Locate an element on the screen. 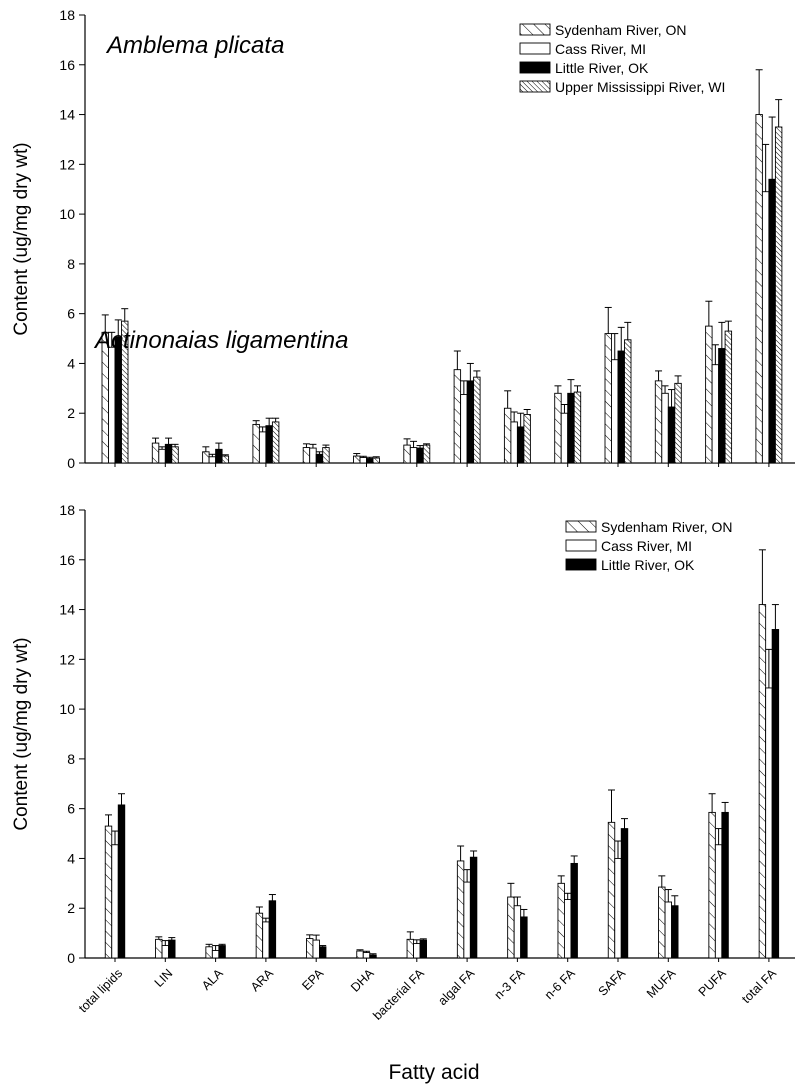  x-tick-label: DHA is located at coordinates (362, 980).